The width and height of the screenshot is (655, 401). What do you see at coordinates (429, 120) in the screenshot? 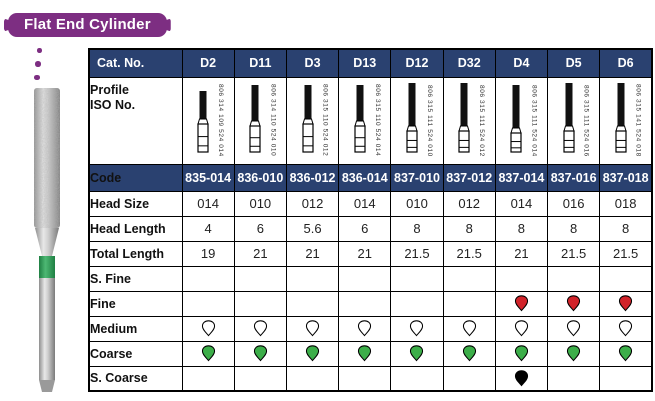
I see `iso-number: 806 315 111 524 010` at bounding box center [429, 120].